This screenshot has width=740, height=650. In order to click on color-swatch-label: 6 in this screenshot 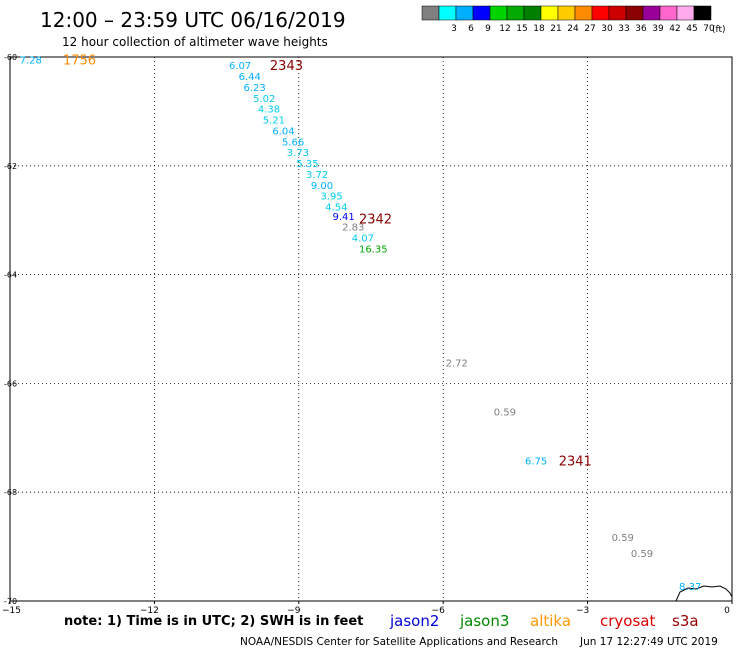, I will do `click(471, 29)`.